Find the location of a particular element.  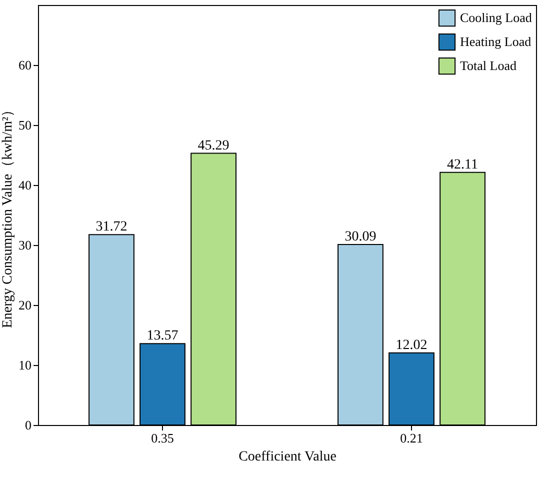

y-tick-label: 60 is located at coordinates (25, 65).